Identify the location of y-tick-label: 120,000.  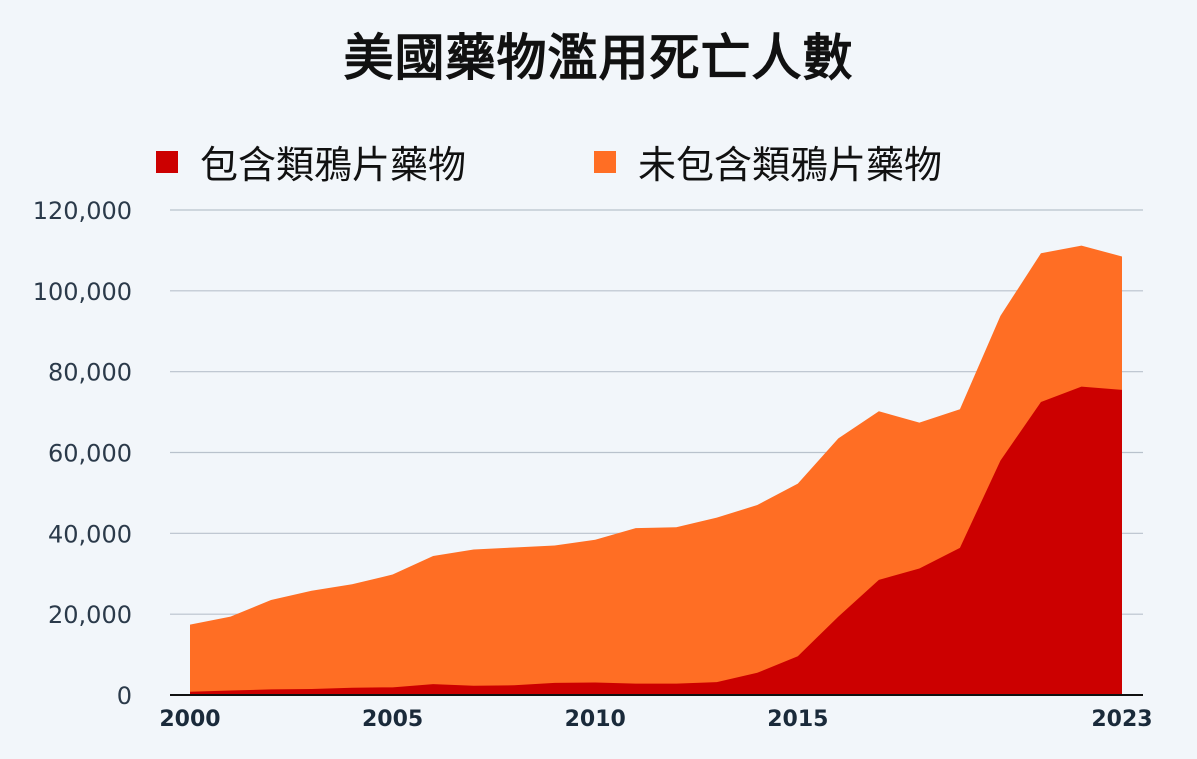
(82, 211).